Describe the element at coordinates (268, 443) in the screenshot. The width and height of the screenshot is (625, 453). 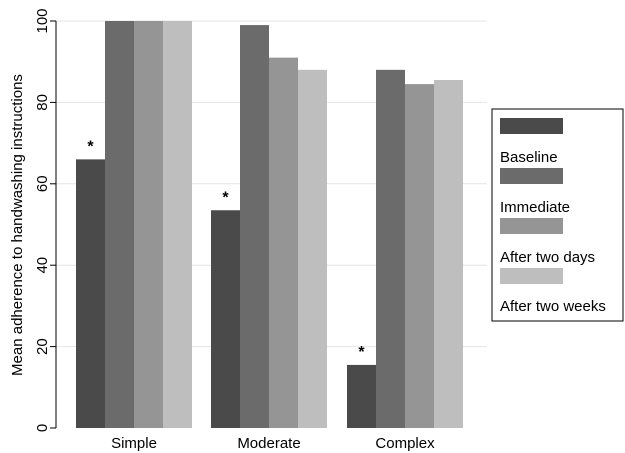
I see `x-tick-label: Moderate` at that location.